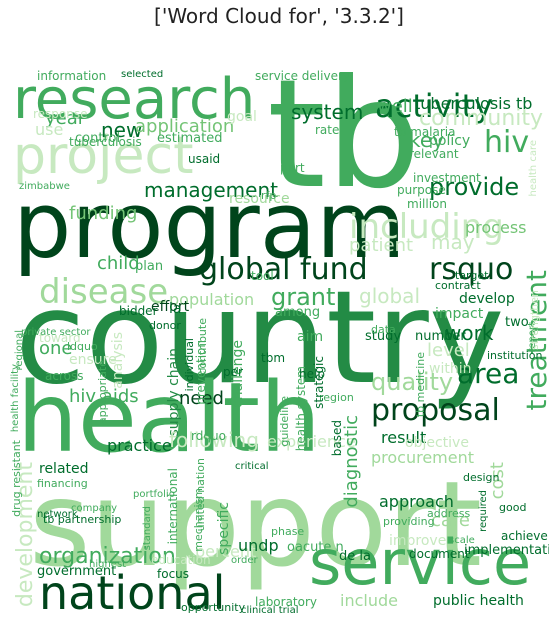  I want to click on word-institution: institution, so click(515, 355).